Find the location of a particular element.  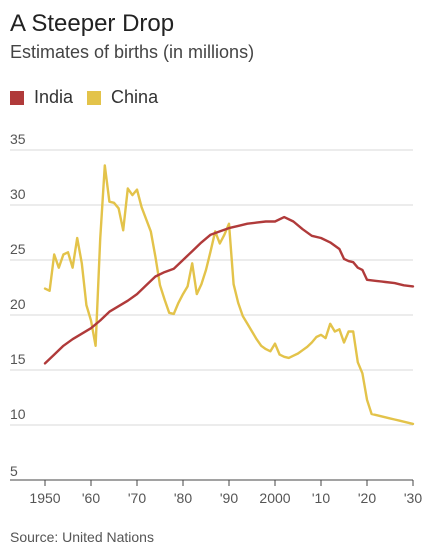

legend: India China is located at coordinates (91, 97).